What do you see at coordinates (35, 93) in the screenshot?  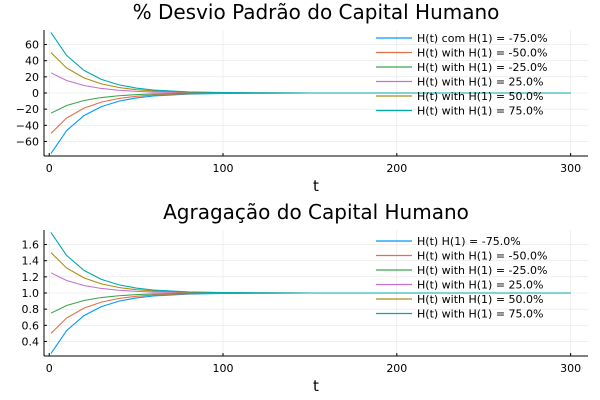 I see `top-chart-y-tick-label: 0` at bounding box center [35, 93].